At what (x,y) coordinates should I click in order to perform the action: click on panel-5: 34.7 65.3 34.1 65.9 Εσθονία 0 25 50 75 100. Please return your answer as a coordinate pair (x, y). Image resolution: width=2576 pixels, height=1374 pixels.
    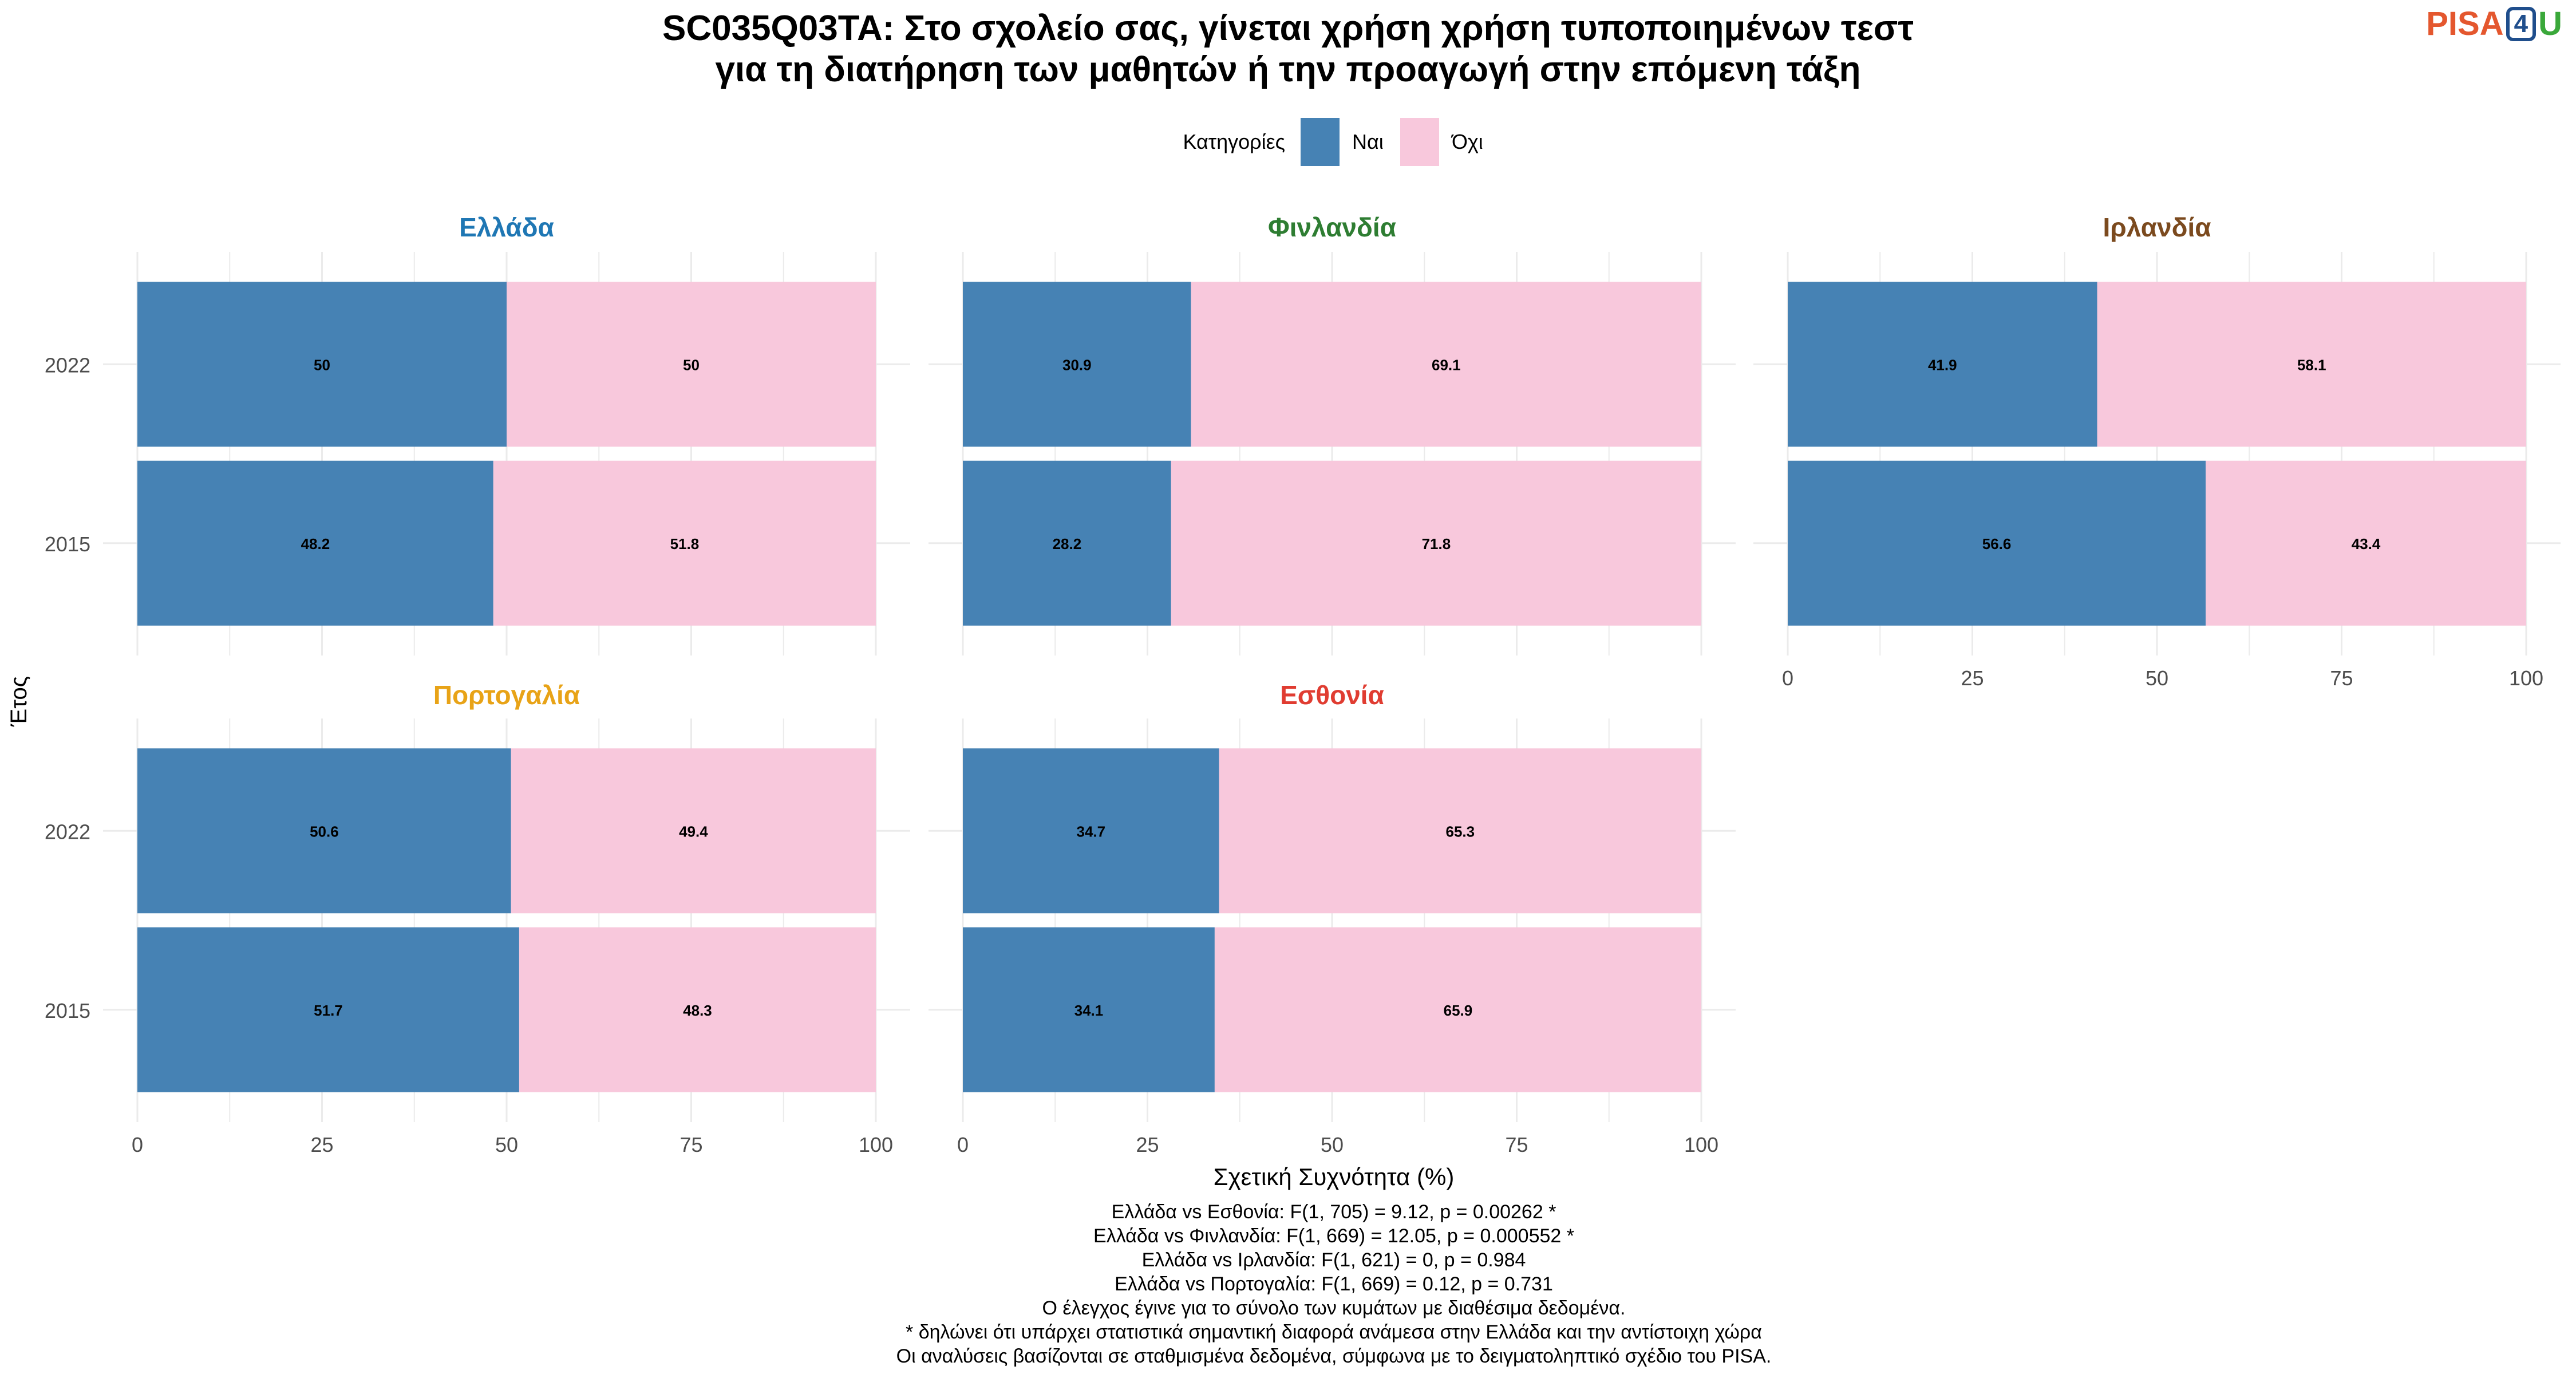
    Looking at the image, I should click on (1332, 918).